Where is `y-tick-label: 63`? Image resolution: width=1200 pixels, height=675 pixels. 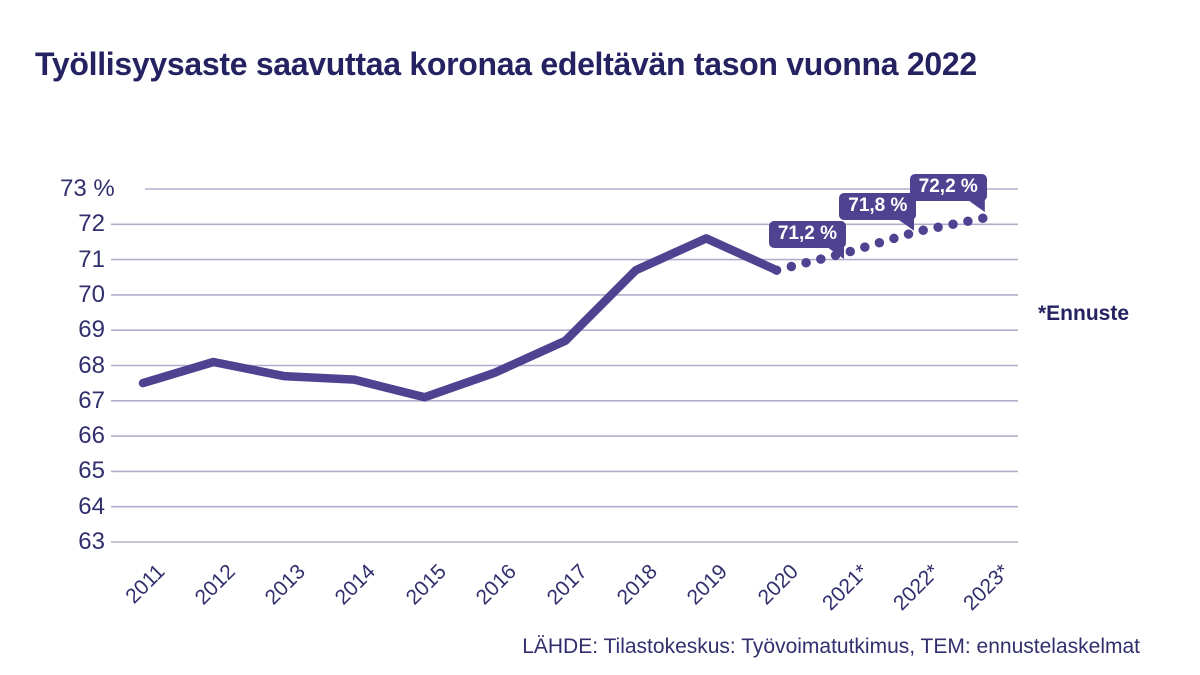 y-tick-label: 63 is located at coordinates (91, 541).